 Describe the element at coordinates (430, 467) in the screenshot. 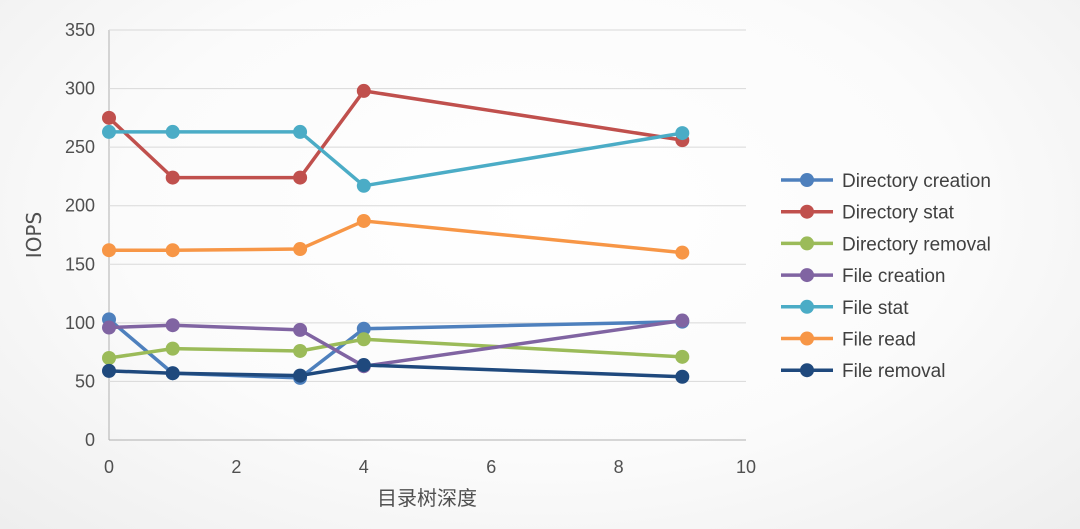

I see `x-axis-ticks: 0 2 4 6 8 10` at that location.